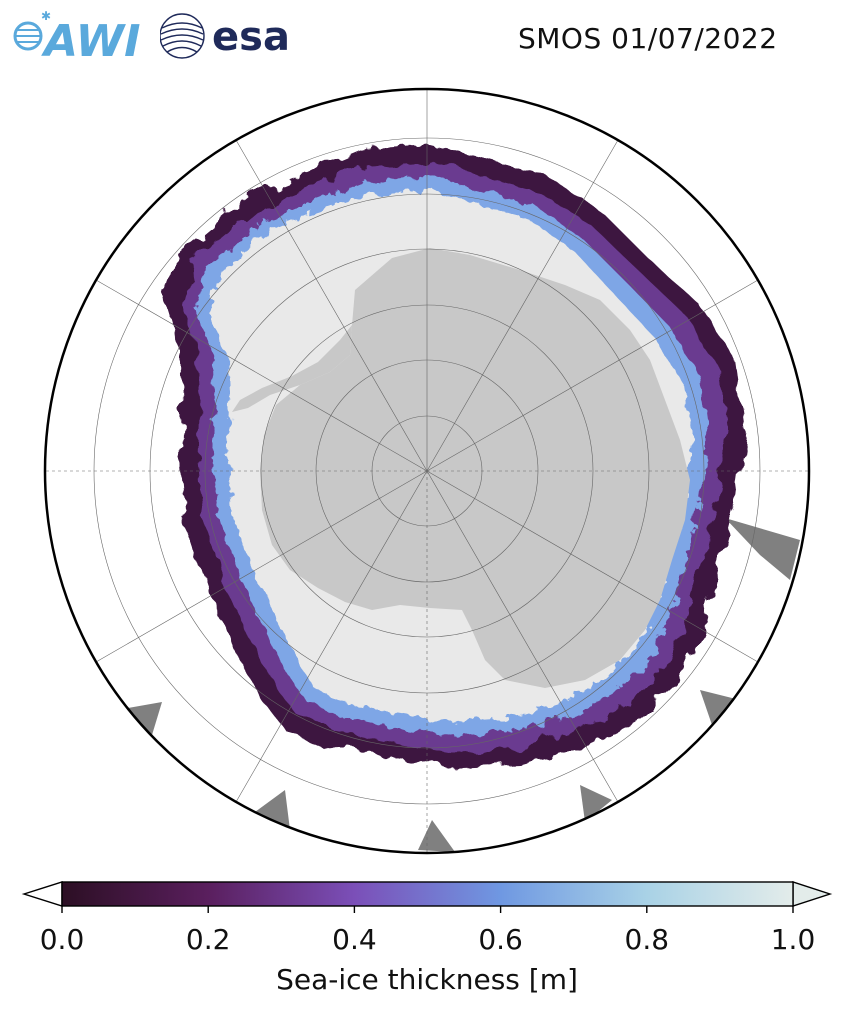 This screenshot has width=854, height=1026. I want to click on awi-logo: ✱ AWI, so click(76, 34).